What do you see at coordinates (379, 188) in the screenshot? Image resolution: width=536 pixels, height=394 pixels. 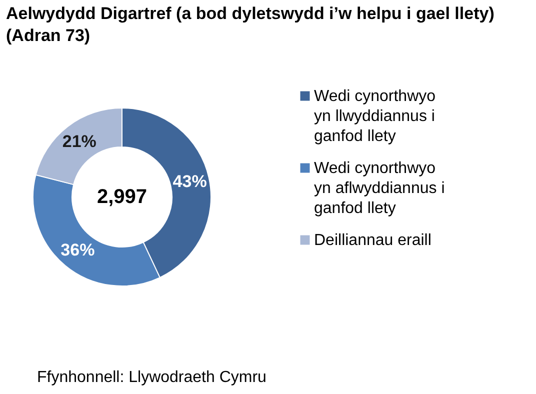 I see `legend-label: Wedi cynorthwyo yn aflwyddiannus i ganfod llety` at bounding box center [379, 188].